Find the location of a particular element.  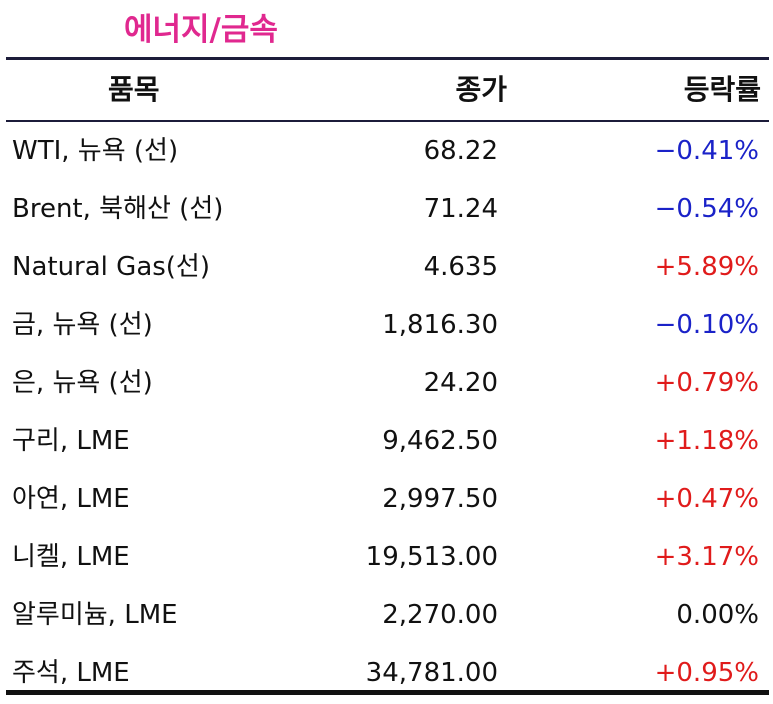

section-title: 에너지/금속 is located at coordinates (201, 30).